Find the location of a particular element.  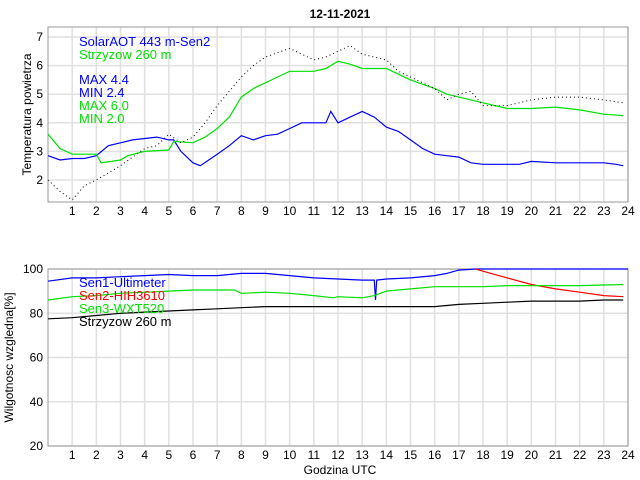

legend-entry: SolarAOT 443 m-Sen2 is located at coordinates (144, 41).